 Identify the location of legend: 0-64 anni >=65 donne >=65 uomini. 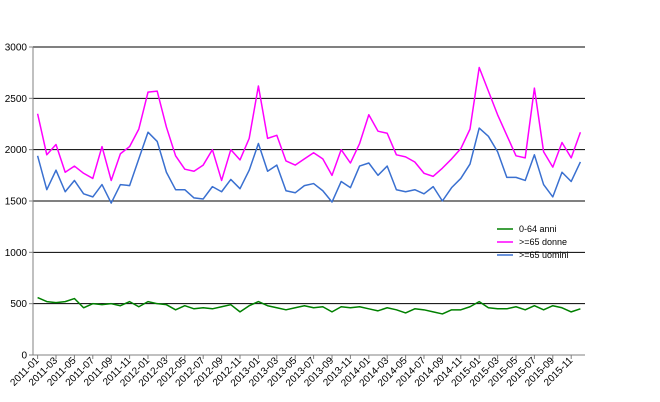
(533, 242).